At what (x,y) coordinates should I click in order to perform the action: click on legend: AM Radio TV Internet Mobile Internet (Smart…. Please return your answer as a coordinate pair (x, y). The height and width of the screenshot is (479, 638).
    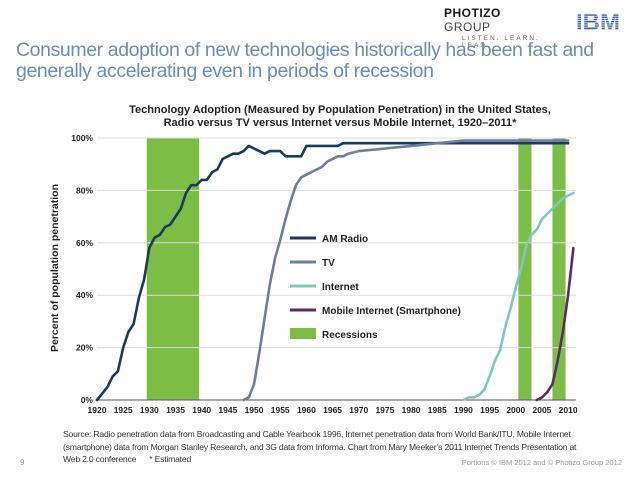
    Looking at the image, I should click on (375, 287).